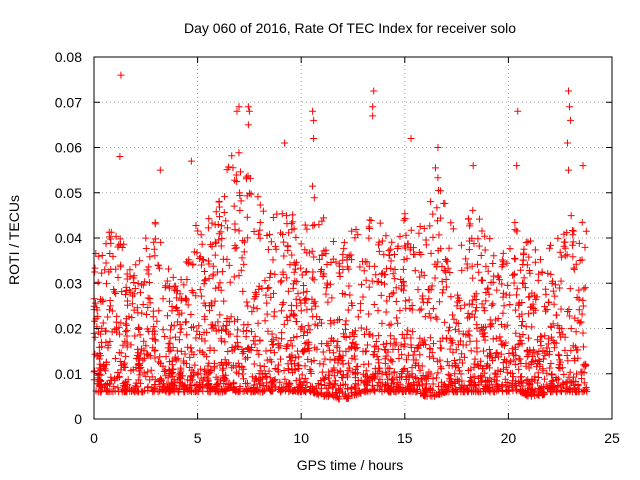 The width and height of the screenshot is (640, 480). Describe the element at coordinates (509, 438) in the screenshot. I see `x-tick-label: 20` at that location.